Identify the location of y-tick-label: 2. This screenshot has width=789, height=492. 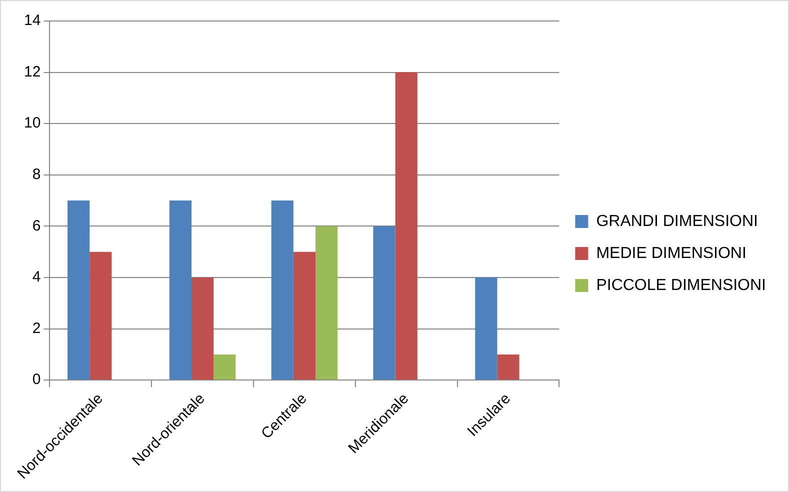
(36, 328).